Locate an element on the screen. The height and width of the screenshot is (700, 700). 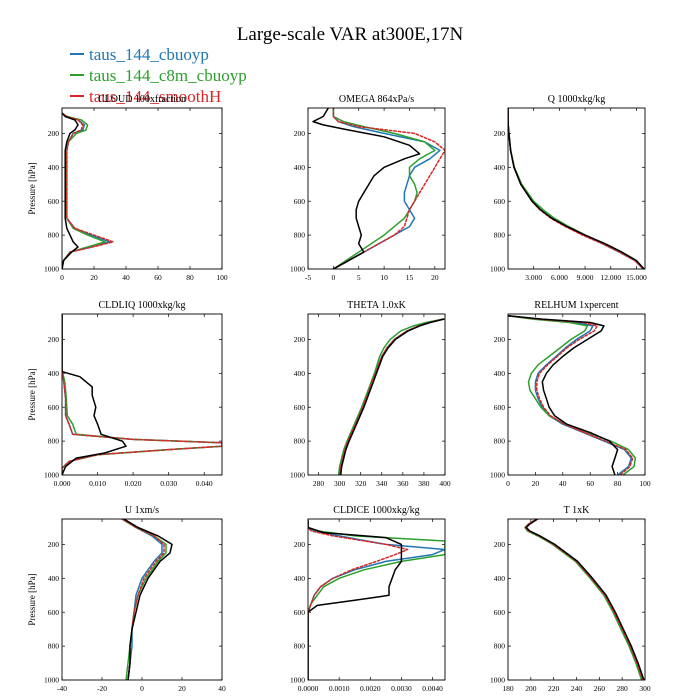
legend-label-2: taus_144_smoothH is located at coordinates (155, 96).